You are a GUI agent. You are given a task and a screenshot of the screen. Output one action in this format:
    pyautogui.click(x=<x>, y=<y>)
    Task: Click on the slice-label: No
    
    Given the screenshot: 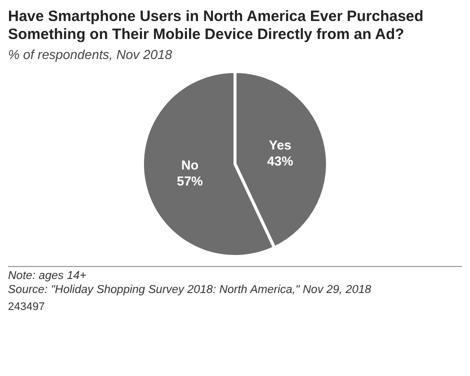 What is the action you would take?
    pyautogui.click(x=190, y=165)
    